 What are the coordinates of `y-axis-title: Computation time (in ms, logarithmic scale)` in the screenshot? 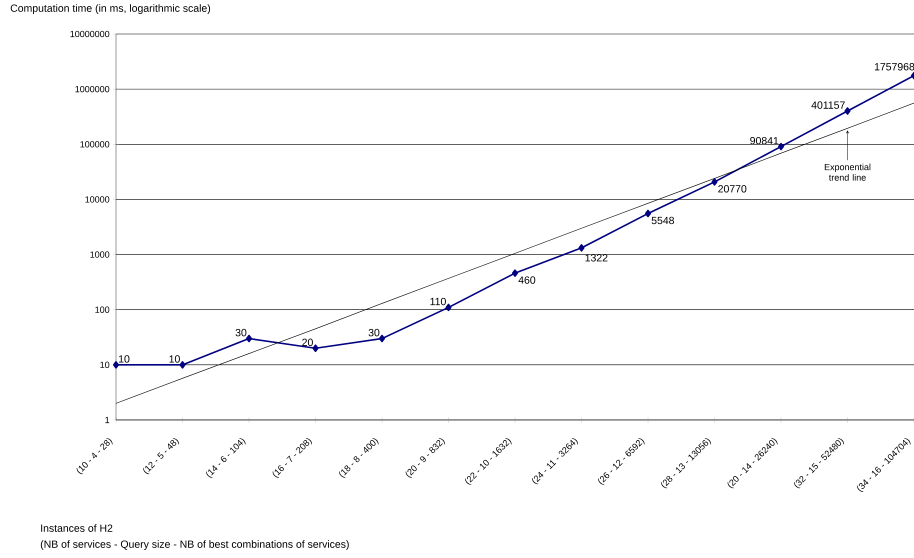 It's located at (110, 9).